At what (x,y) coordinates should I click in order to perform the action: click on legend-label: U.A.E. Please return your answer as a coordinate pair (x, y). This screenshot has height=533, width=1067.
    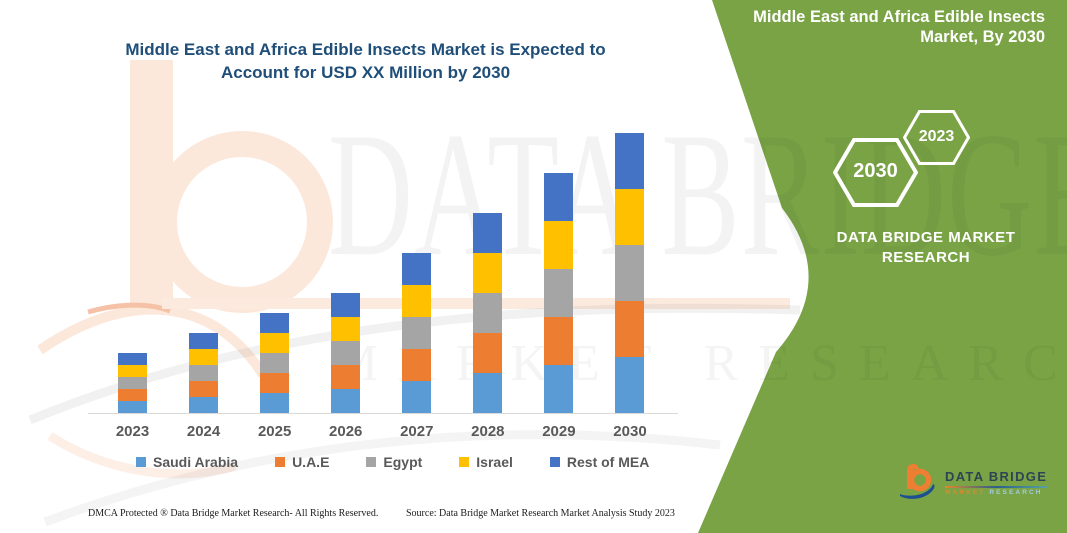
    Looking at the image, I should click on (311, 462).